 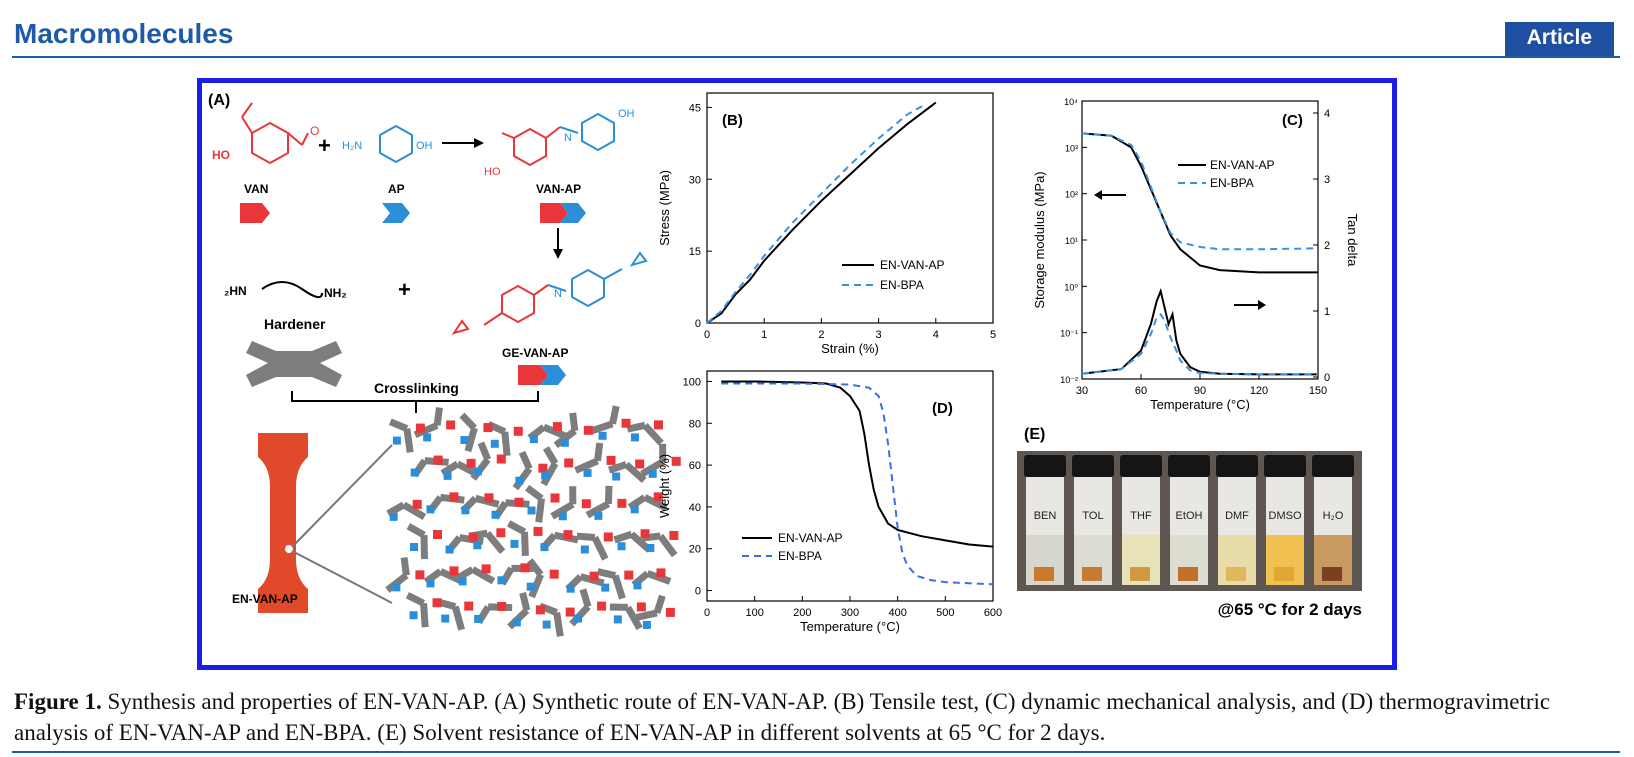 I want to click on vial-row: BEN TOL THF EtOH DMF DMSO H₂O, so click(x=1189, y=520).